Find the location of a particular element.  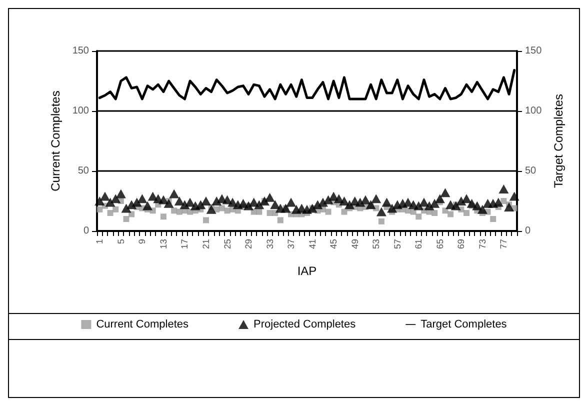

y2-tick-label: 150 is located at coordinates (533, 51).